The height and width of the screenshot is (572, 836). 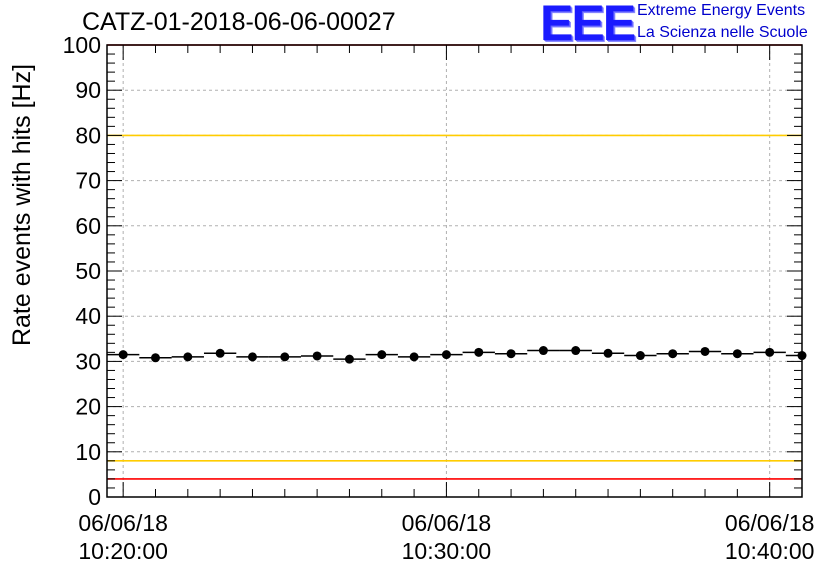 I want to click on y-tick-label: 10, so click(x=88, y=452).